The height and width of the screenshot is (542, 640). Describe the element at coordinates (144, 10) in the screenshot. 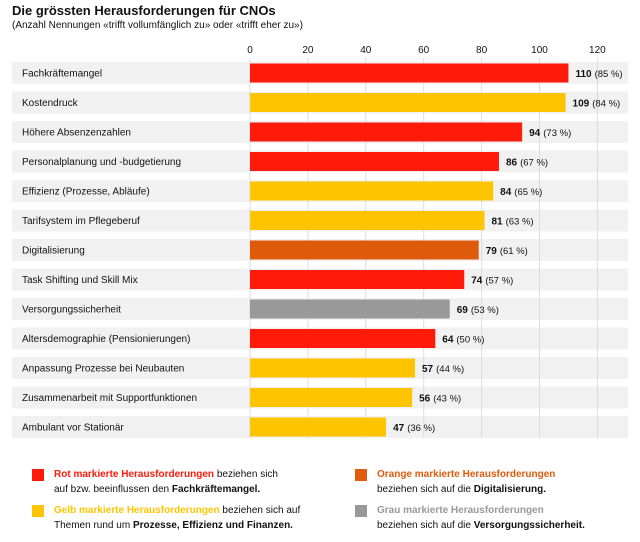

I see `chart-title: Die grössten Herausforderungen für CNOs` at that location.